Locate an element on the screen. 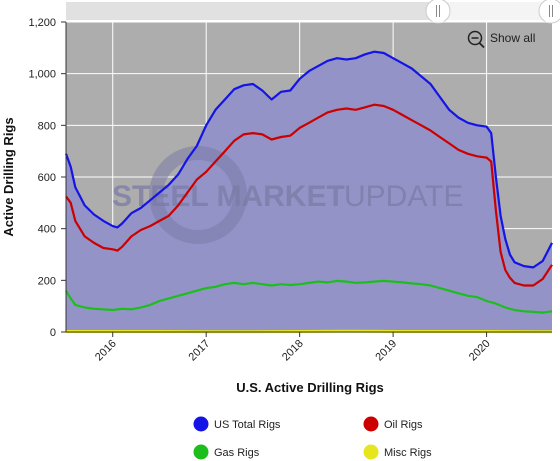 The image size is (560, 461). legend-item-oil: Oil Rigs is located at coordinates (393, 424).